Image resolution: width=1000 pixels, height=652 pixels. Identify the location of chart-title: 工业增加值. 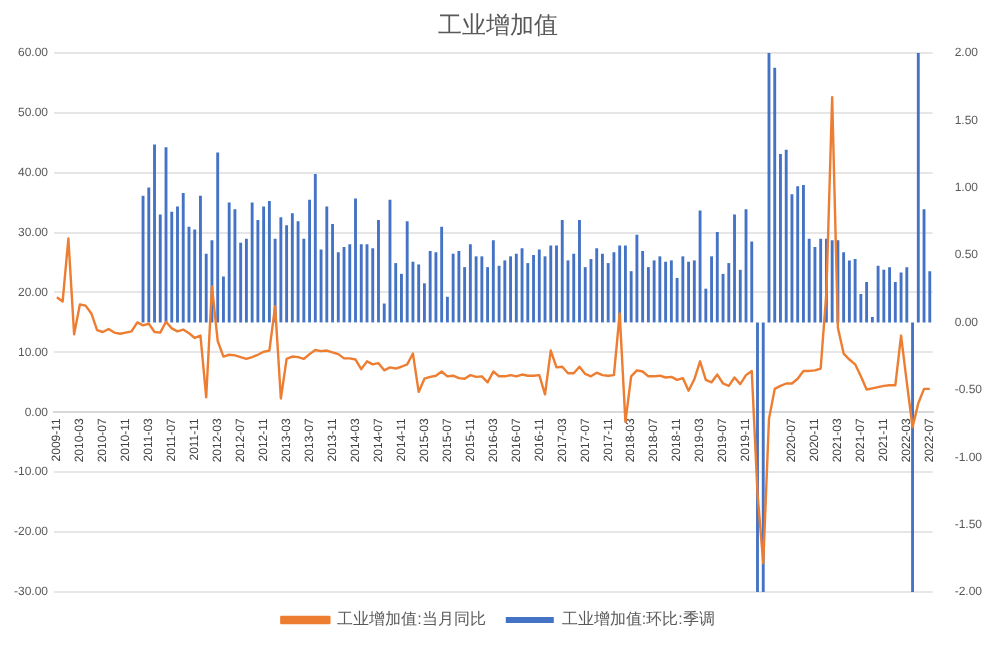
(498, 25).